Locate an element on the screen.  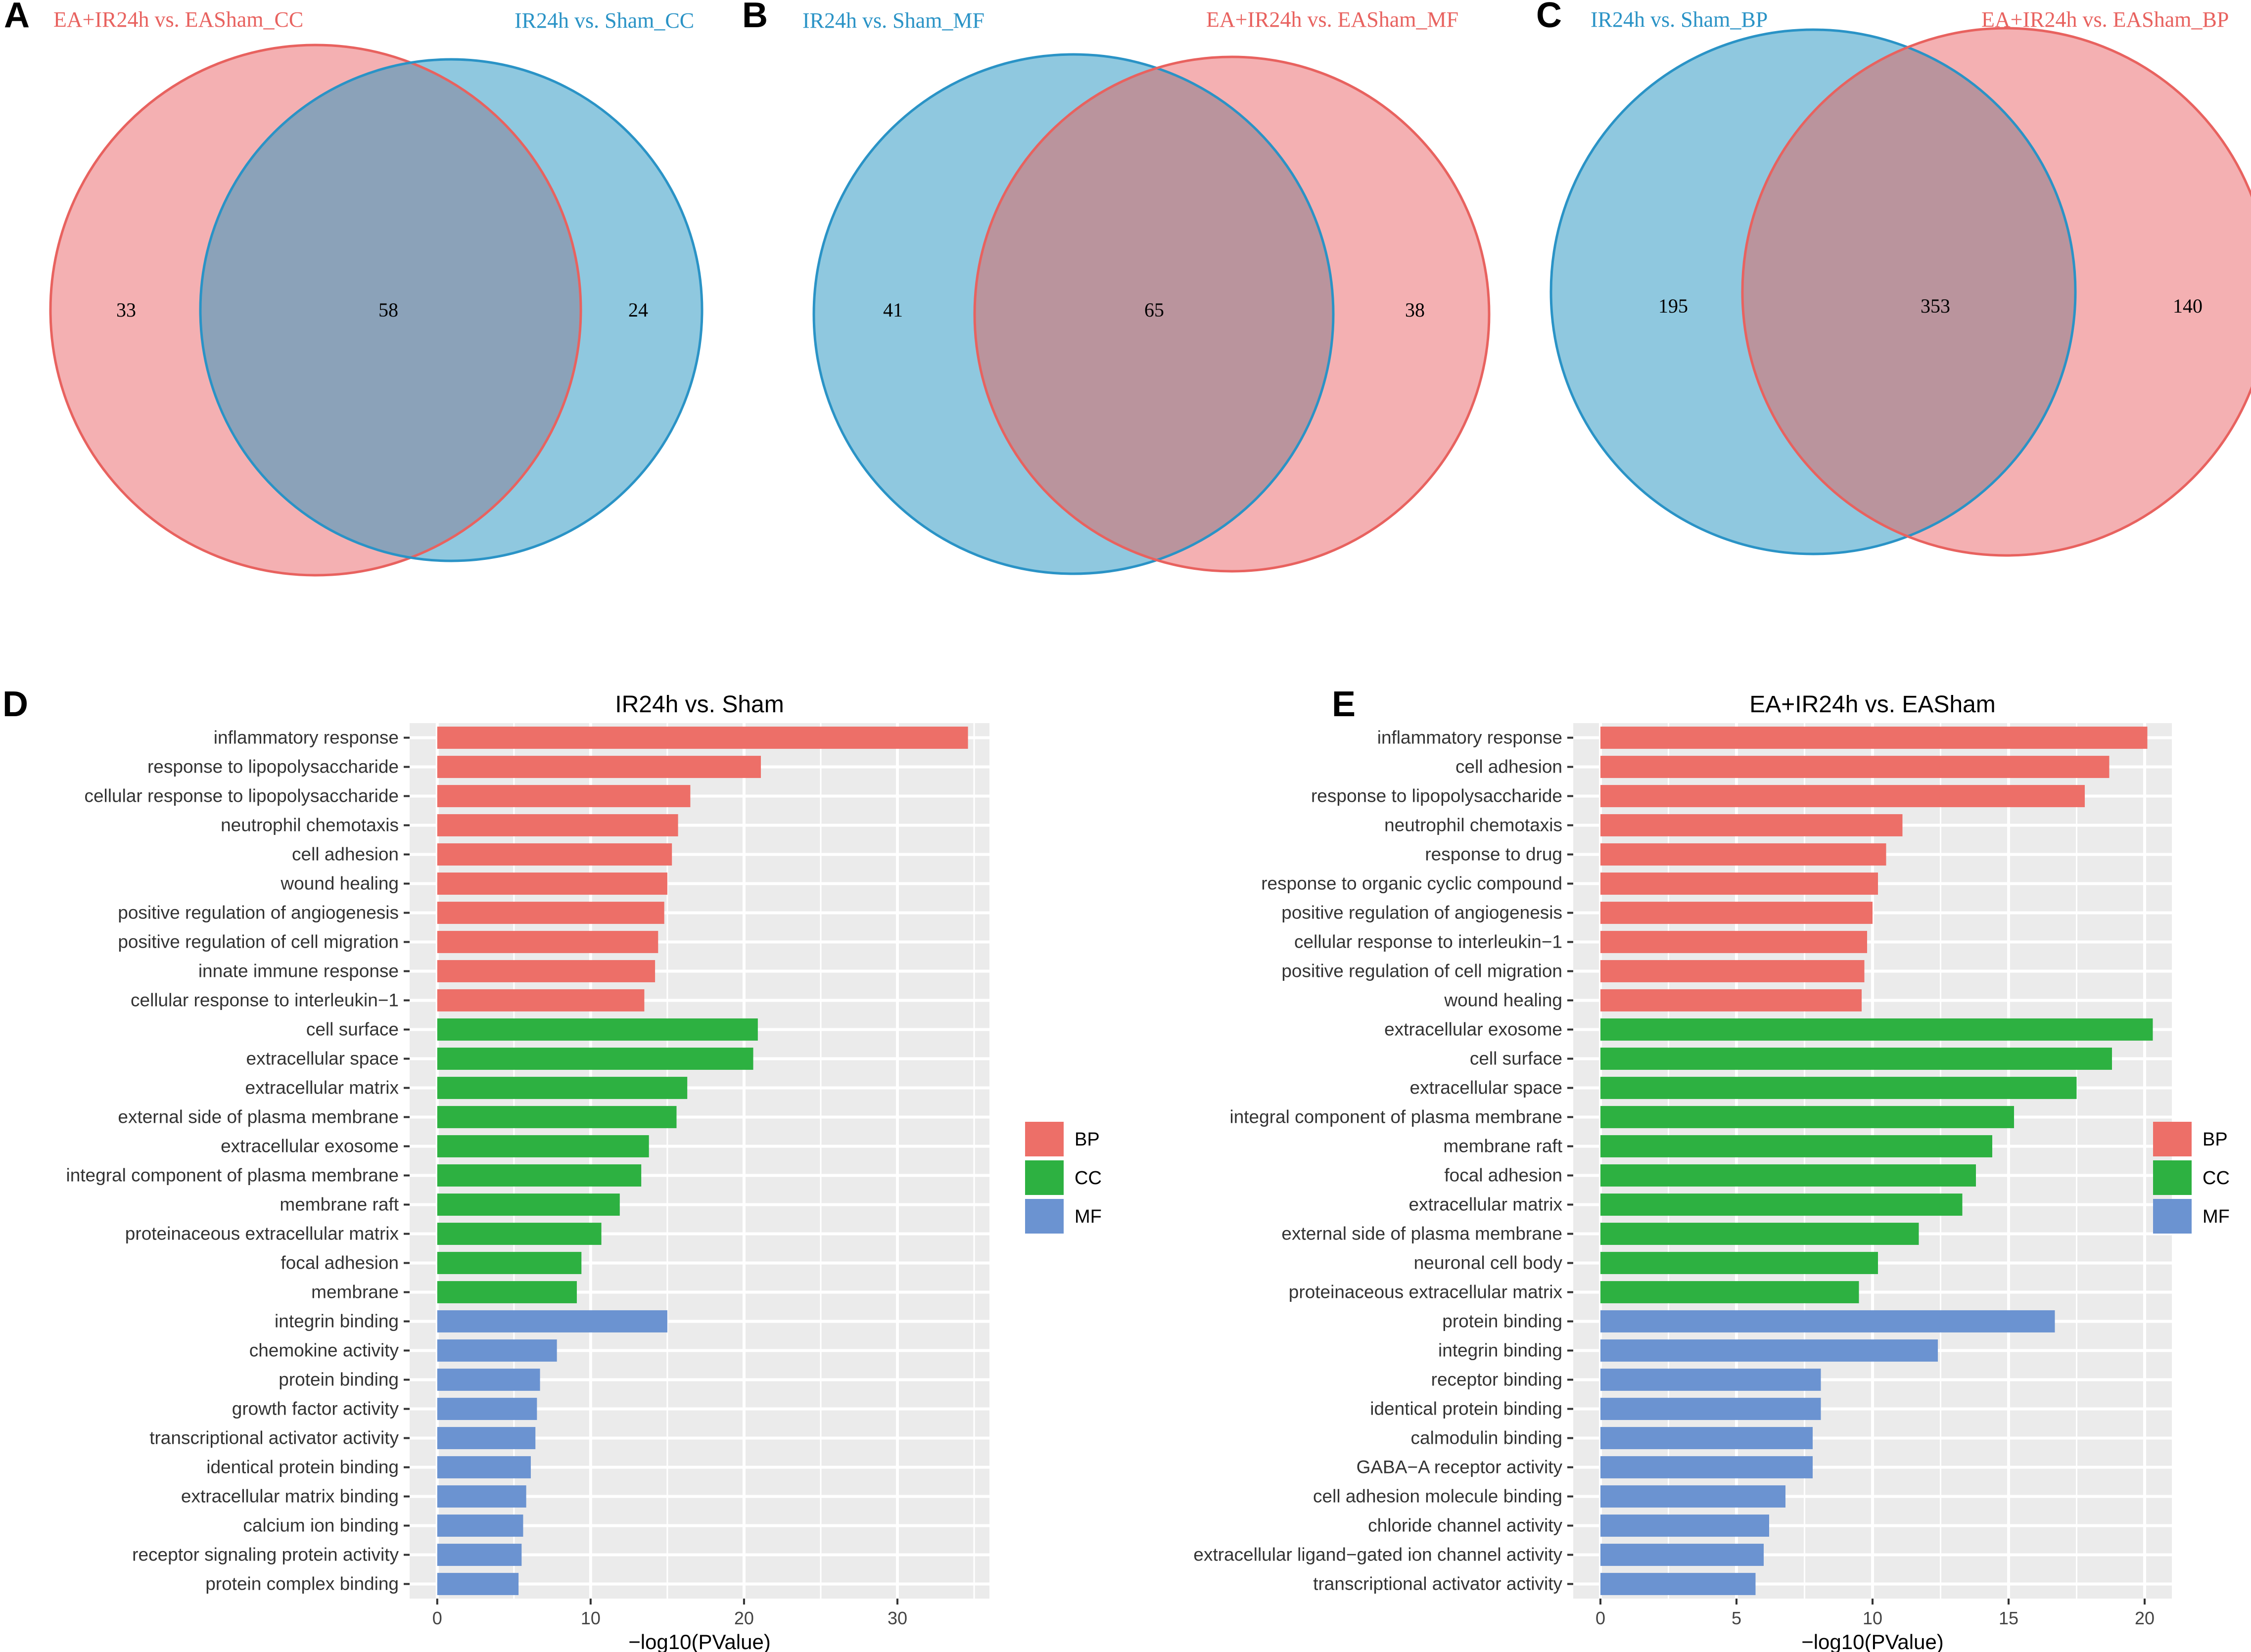
venn-count-b-right: 38 is located at coordinates (1415, 310).